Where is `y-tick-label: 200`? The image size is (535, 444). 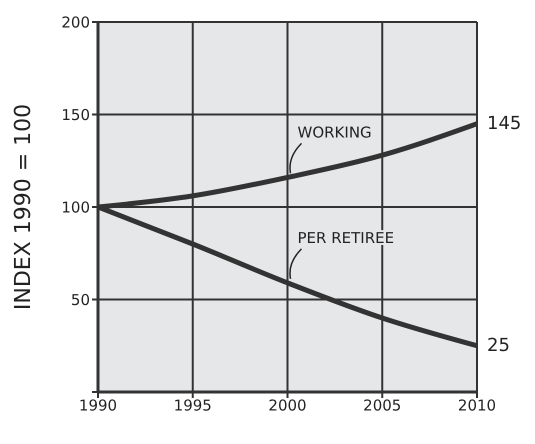 y-tick-label: 200 is located at coordinates (75, 22).